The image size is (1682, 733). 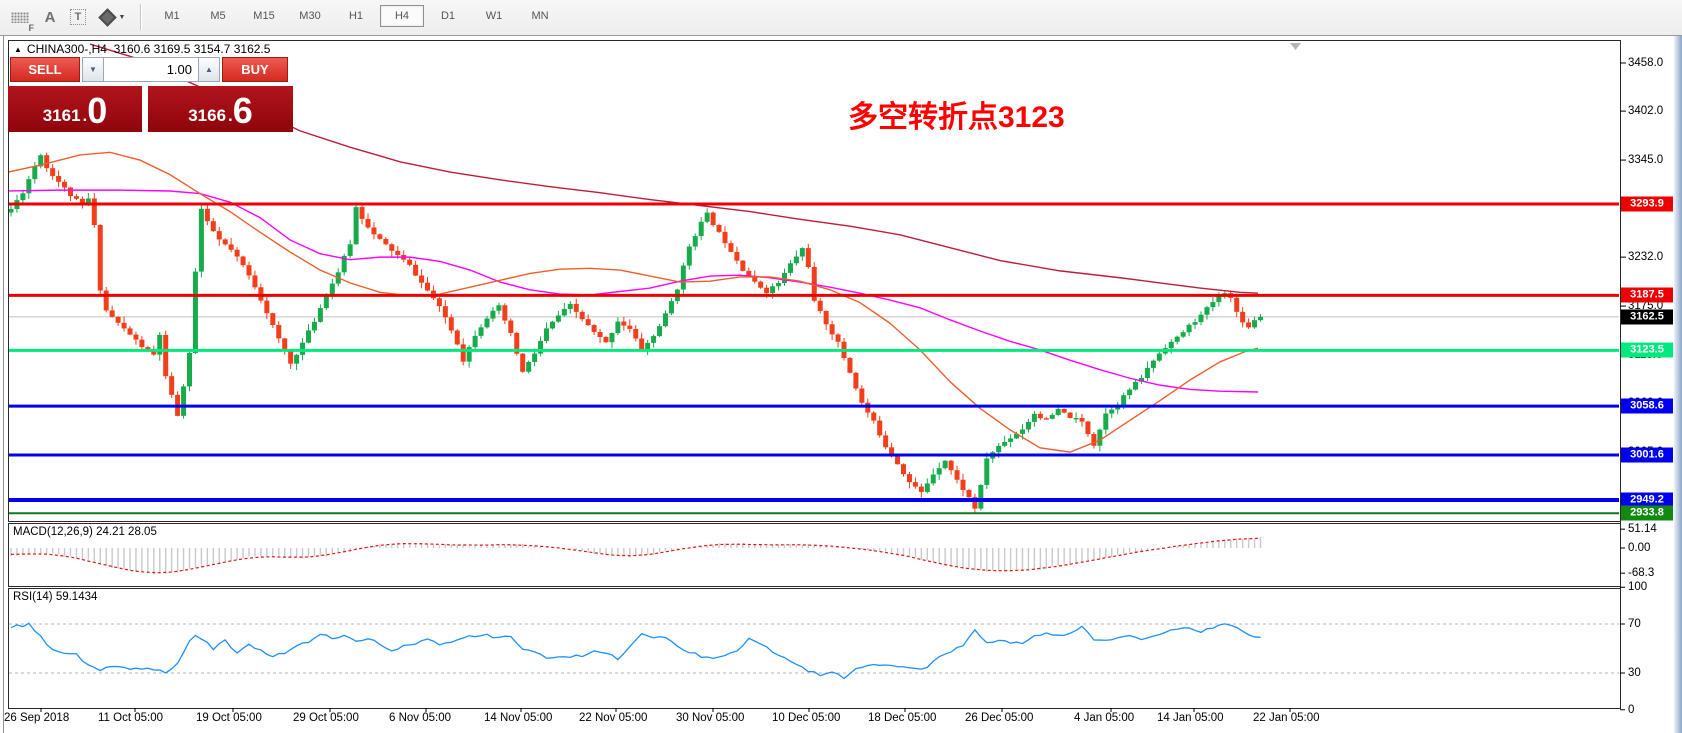 What do you see at coordinates (1104, 718) in the screenshot?
I see `date-label: 4 Jan 05:00` at bounding box center [1104, 718].